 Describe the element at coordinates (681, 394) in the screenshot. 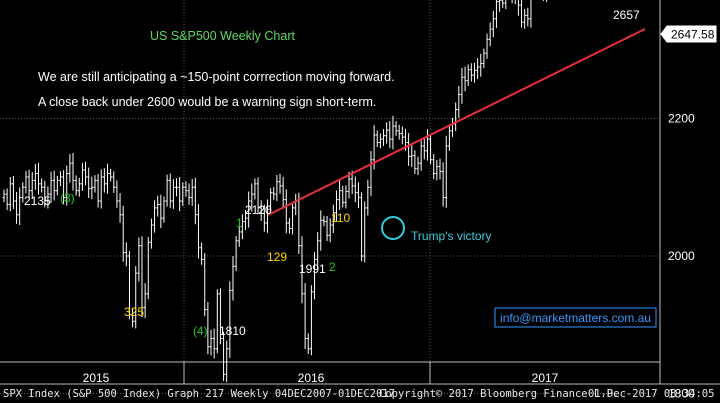

I see `y-tick-1800: 1800` at that location.